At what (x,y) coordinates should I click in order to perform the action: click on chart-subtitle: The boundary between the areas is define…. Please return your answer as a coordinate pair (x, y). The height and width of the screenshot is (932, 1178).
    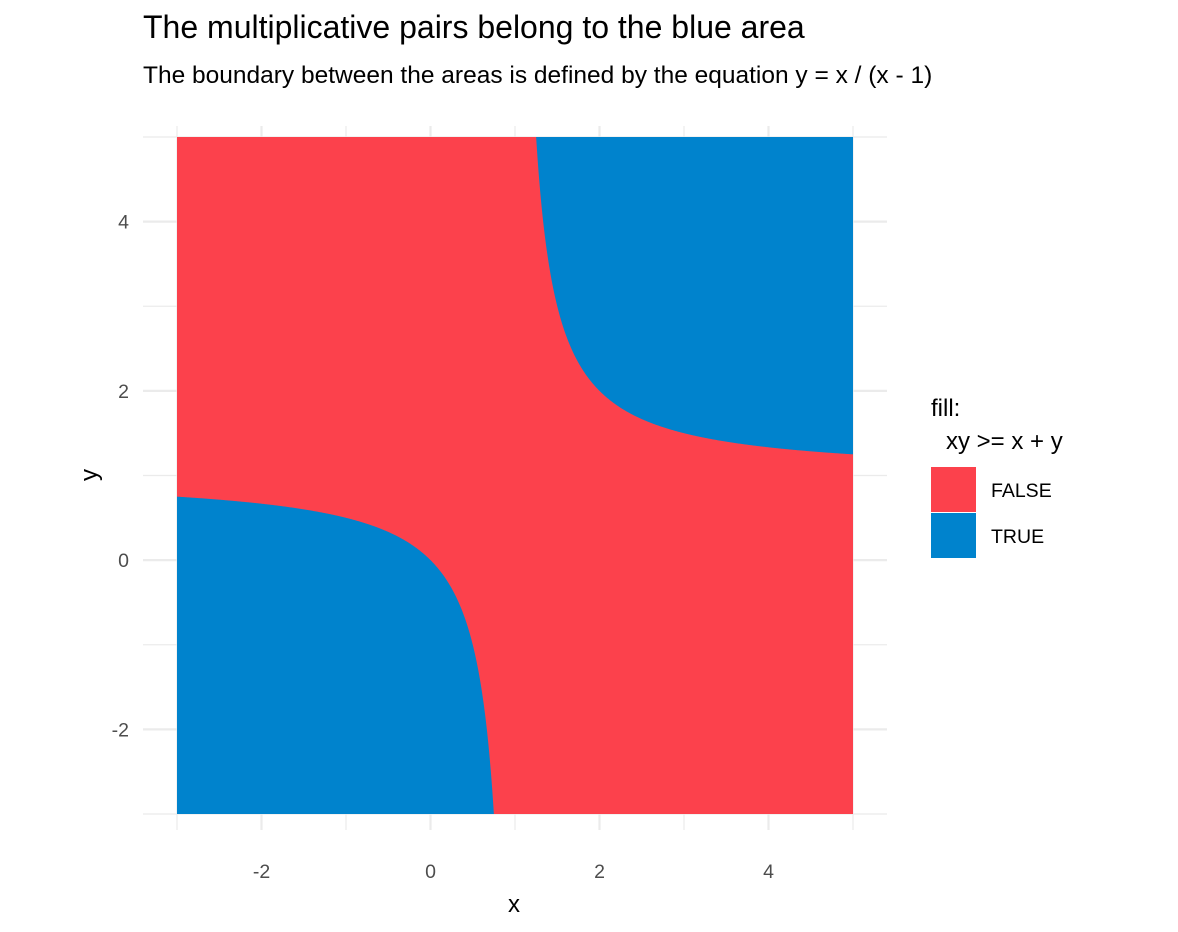
    Looking at the image, I should click on (537, 75).